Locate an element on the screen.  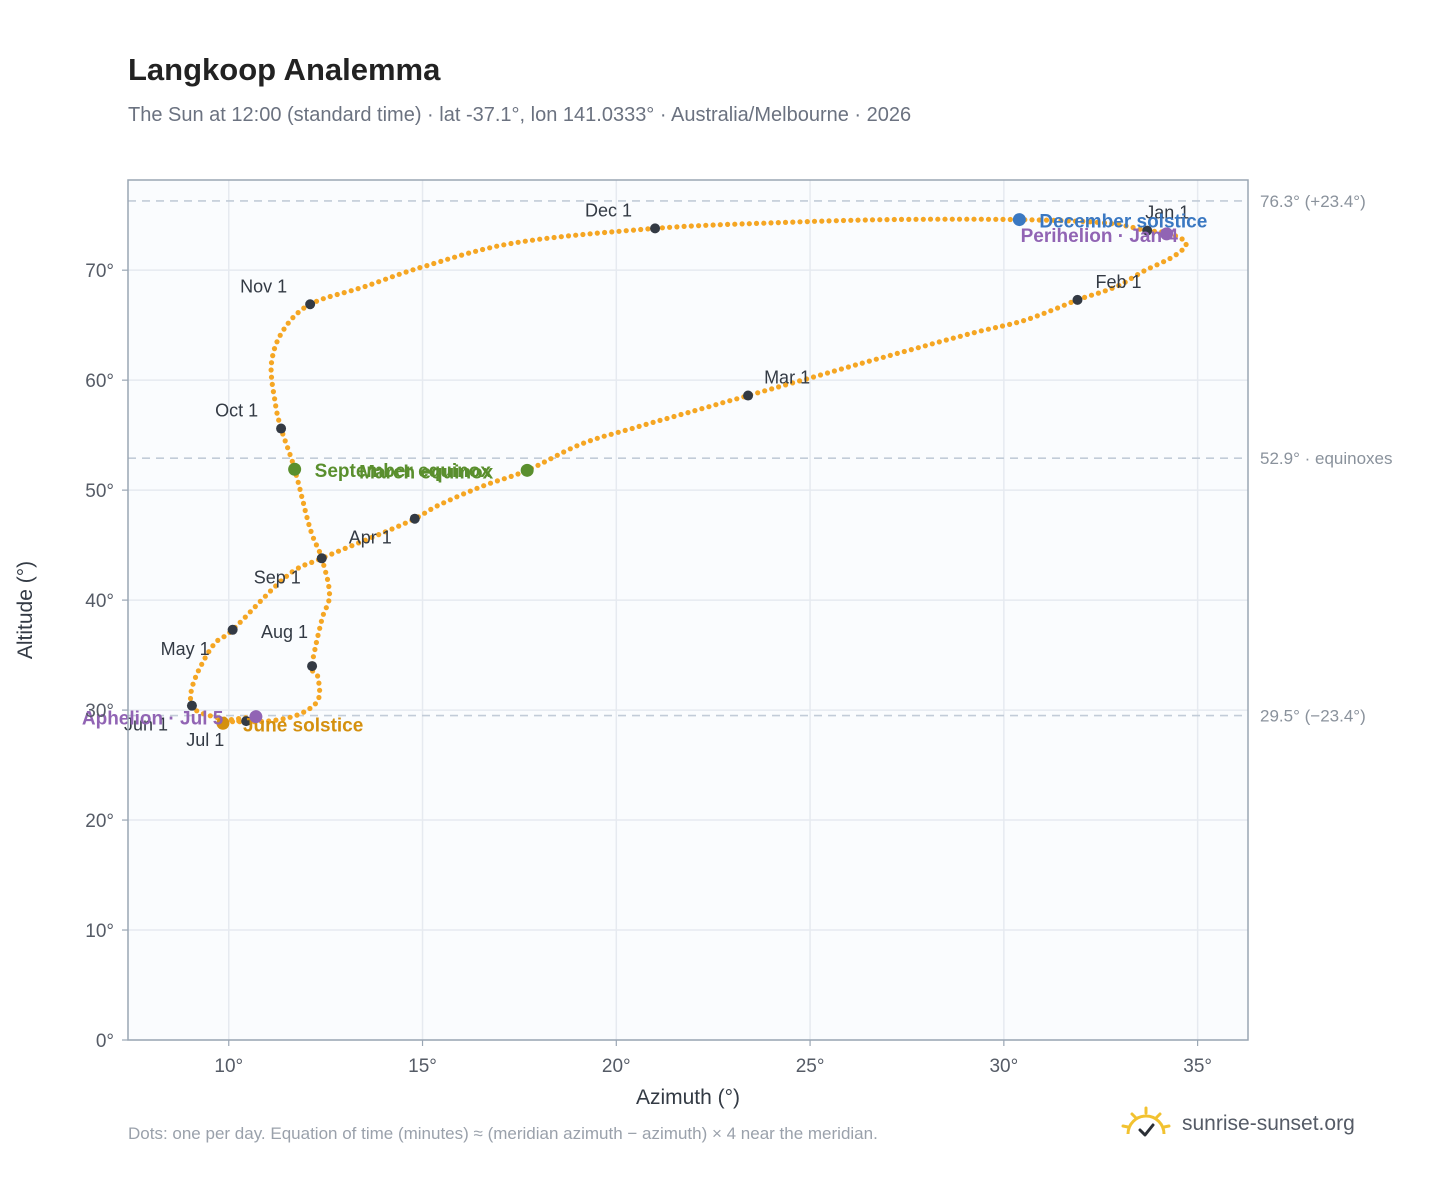
brand: sunrise-sunset.org is located at coordinates (1237, 1124).